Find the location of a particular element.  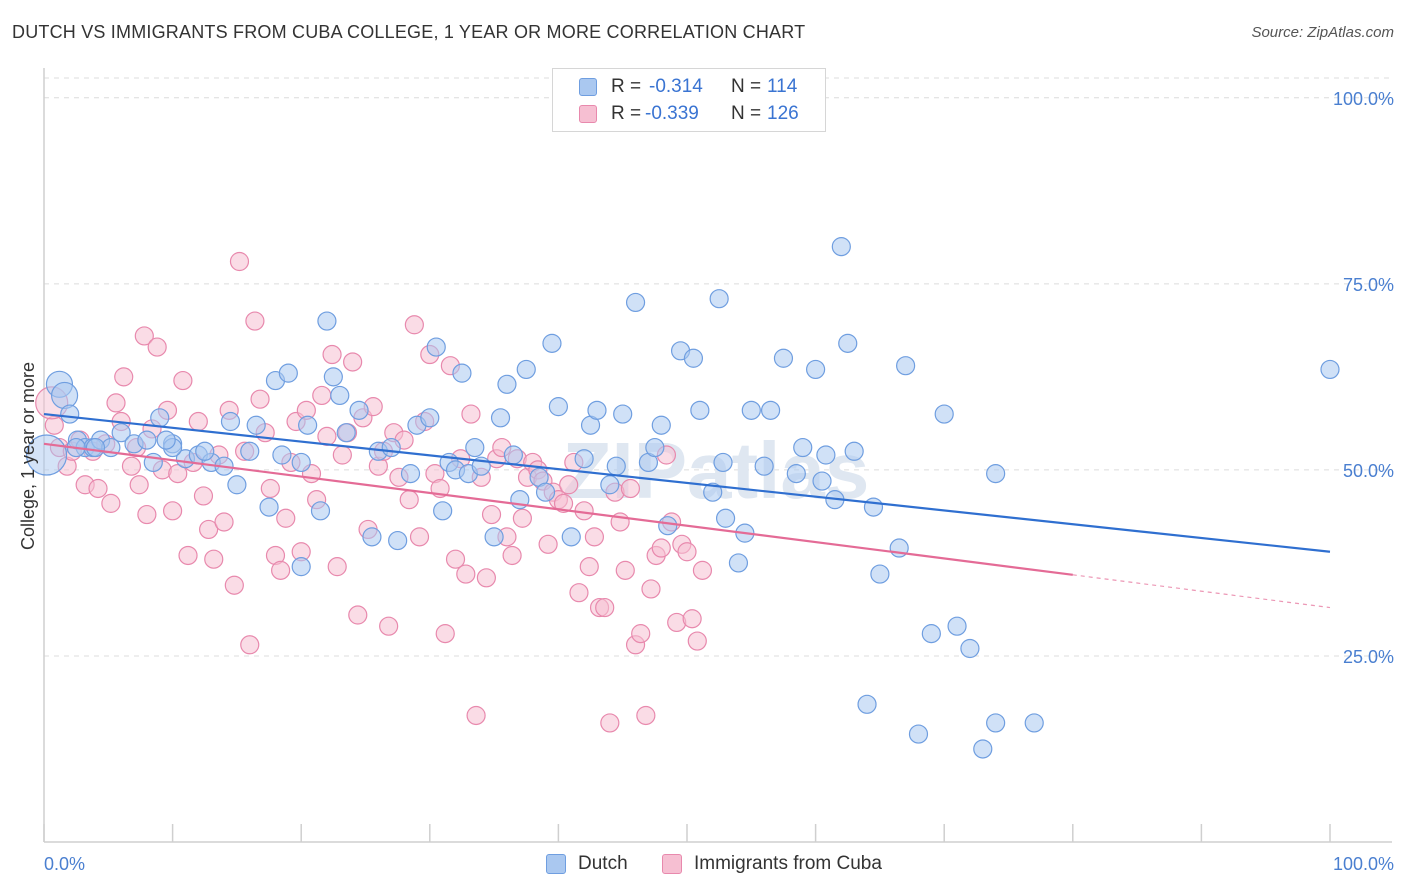

legend-row-dutch: R = -0.314 N = 114 is located at coordinates (689, 87).